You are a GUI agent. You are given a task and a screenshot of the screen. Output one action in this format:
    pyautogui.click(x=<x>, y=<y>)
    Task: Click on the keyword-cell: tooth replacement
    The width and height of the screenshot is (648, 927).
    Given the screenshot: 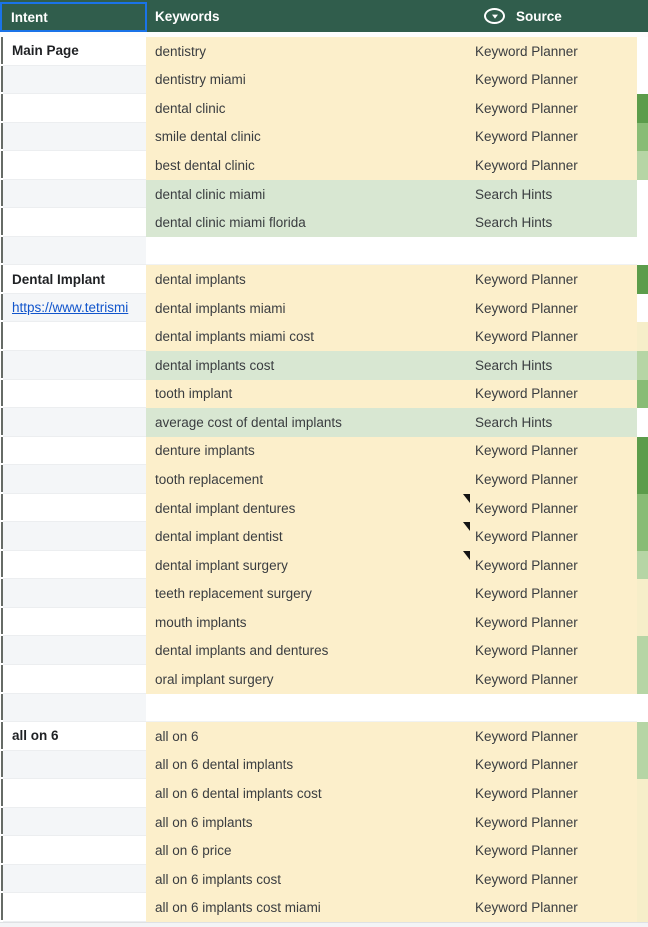 What is the action you would take?
    pyautogui.click(x=305, y=479)
    